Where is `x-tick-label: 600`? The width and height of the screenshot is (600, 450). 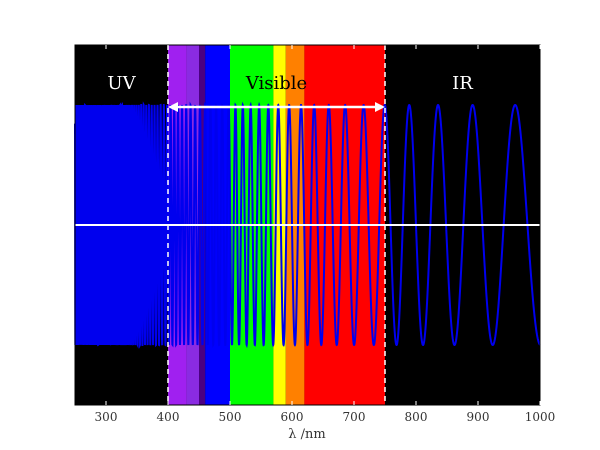 x-tick-label: 600 is located at coordinates (292, 417).